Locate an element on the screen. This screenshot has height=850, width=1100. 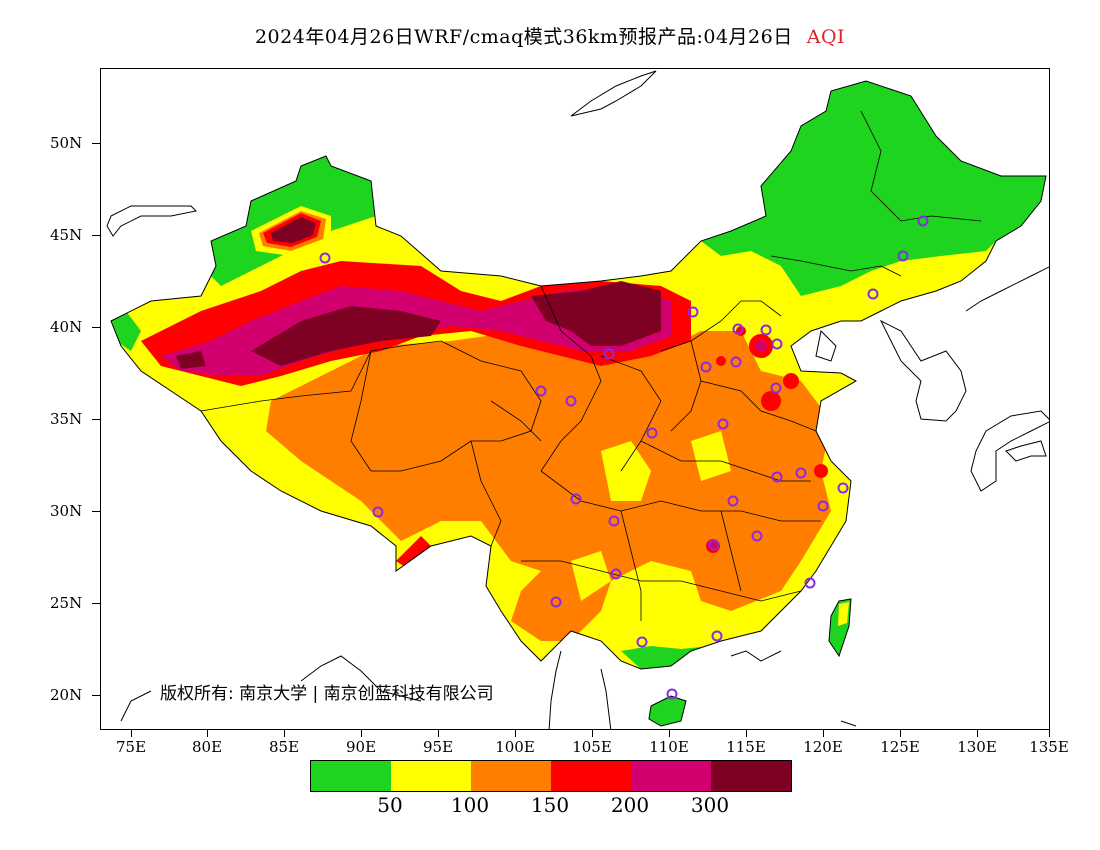
lon-label-85e: 85E is located at coordinates (284, 747).